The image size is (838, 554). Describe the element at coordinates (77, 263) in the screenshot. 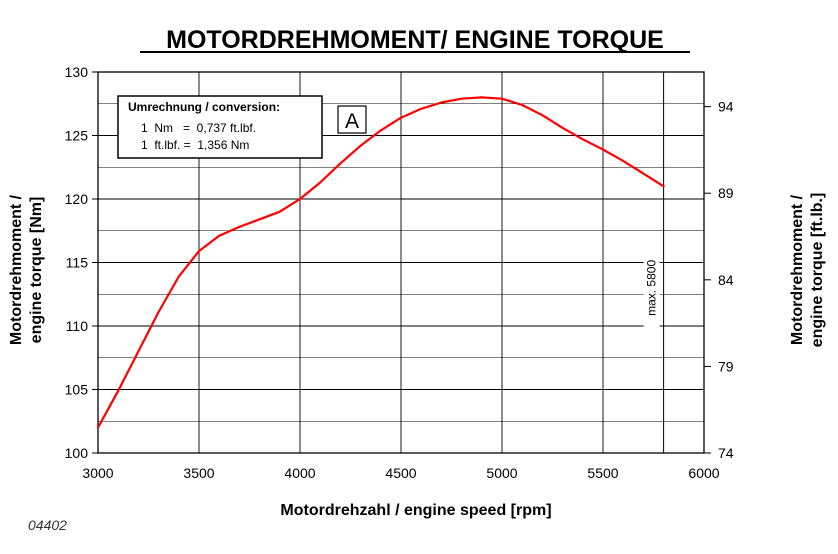

I see `y-tick-label-left: 115` at that location.